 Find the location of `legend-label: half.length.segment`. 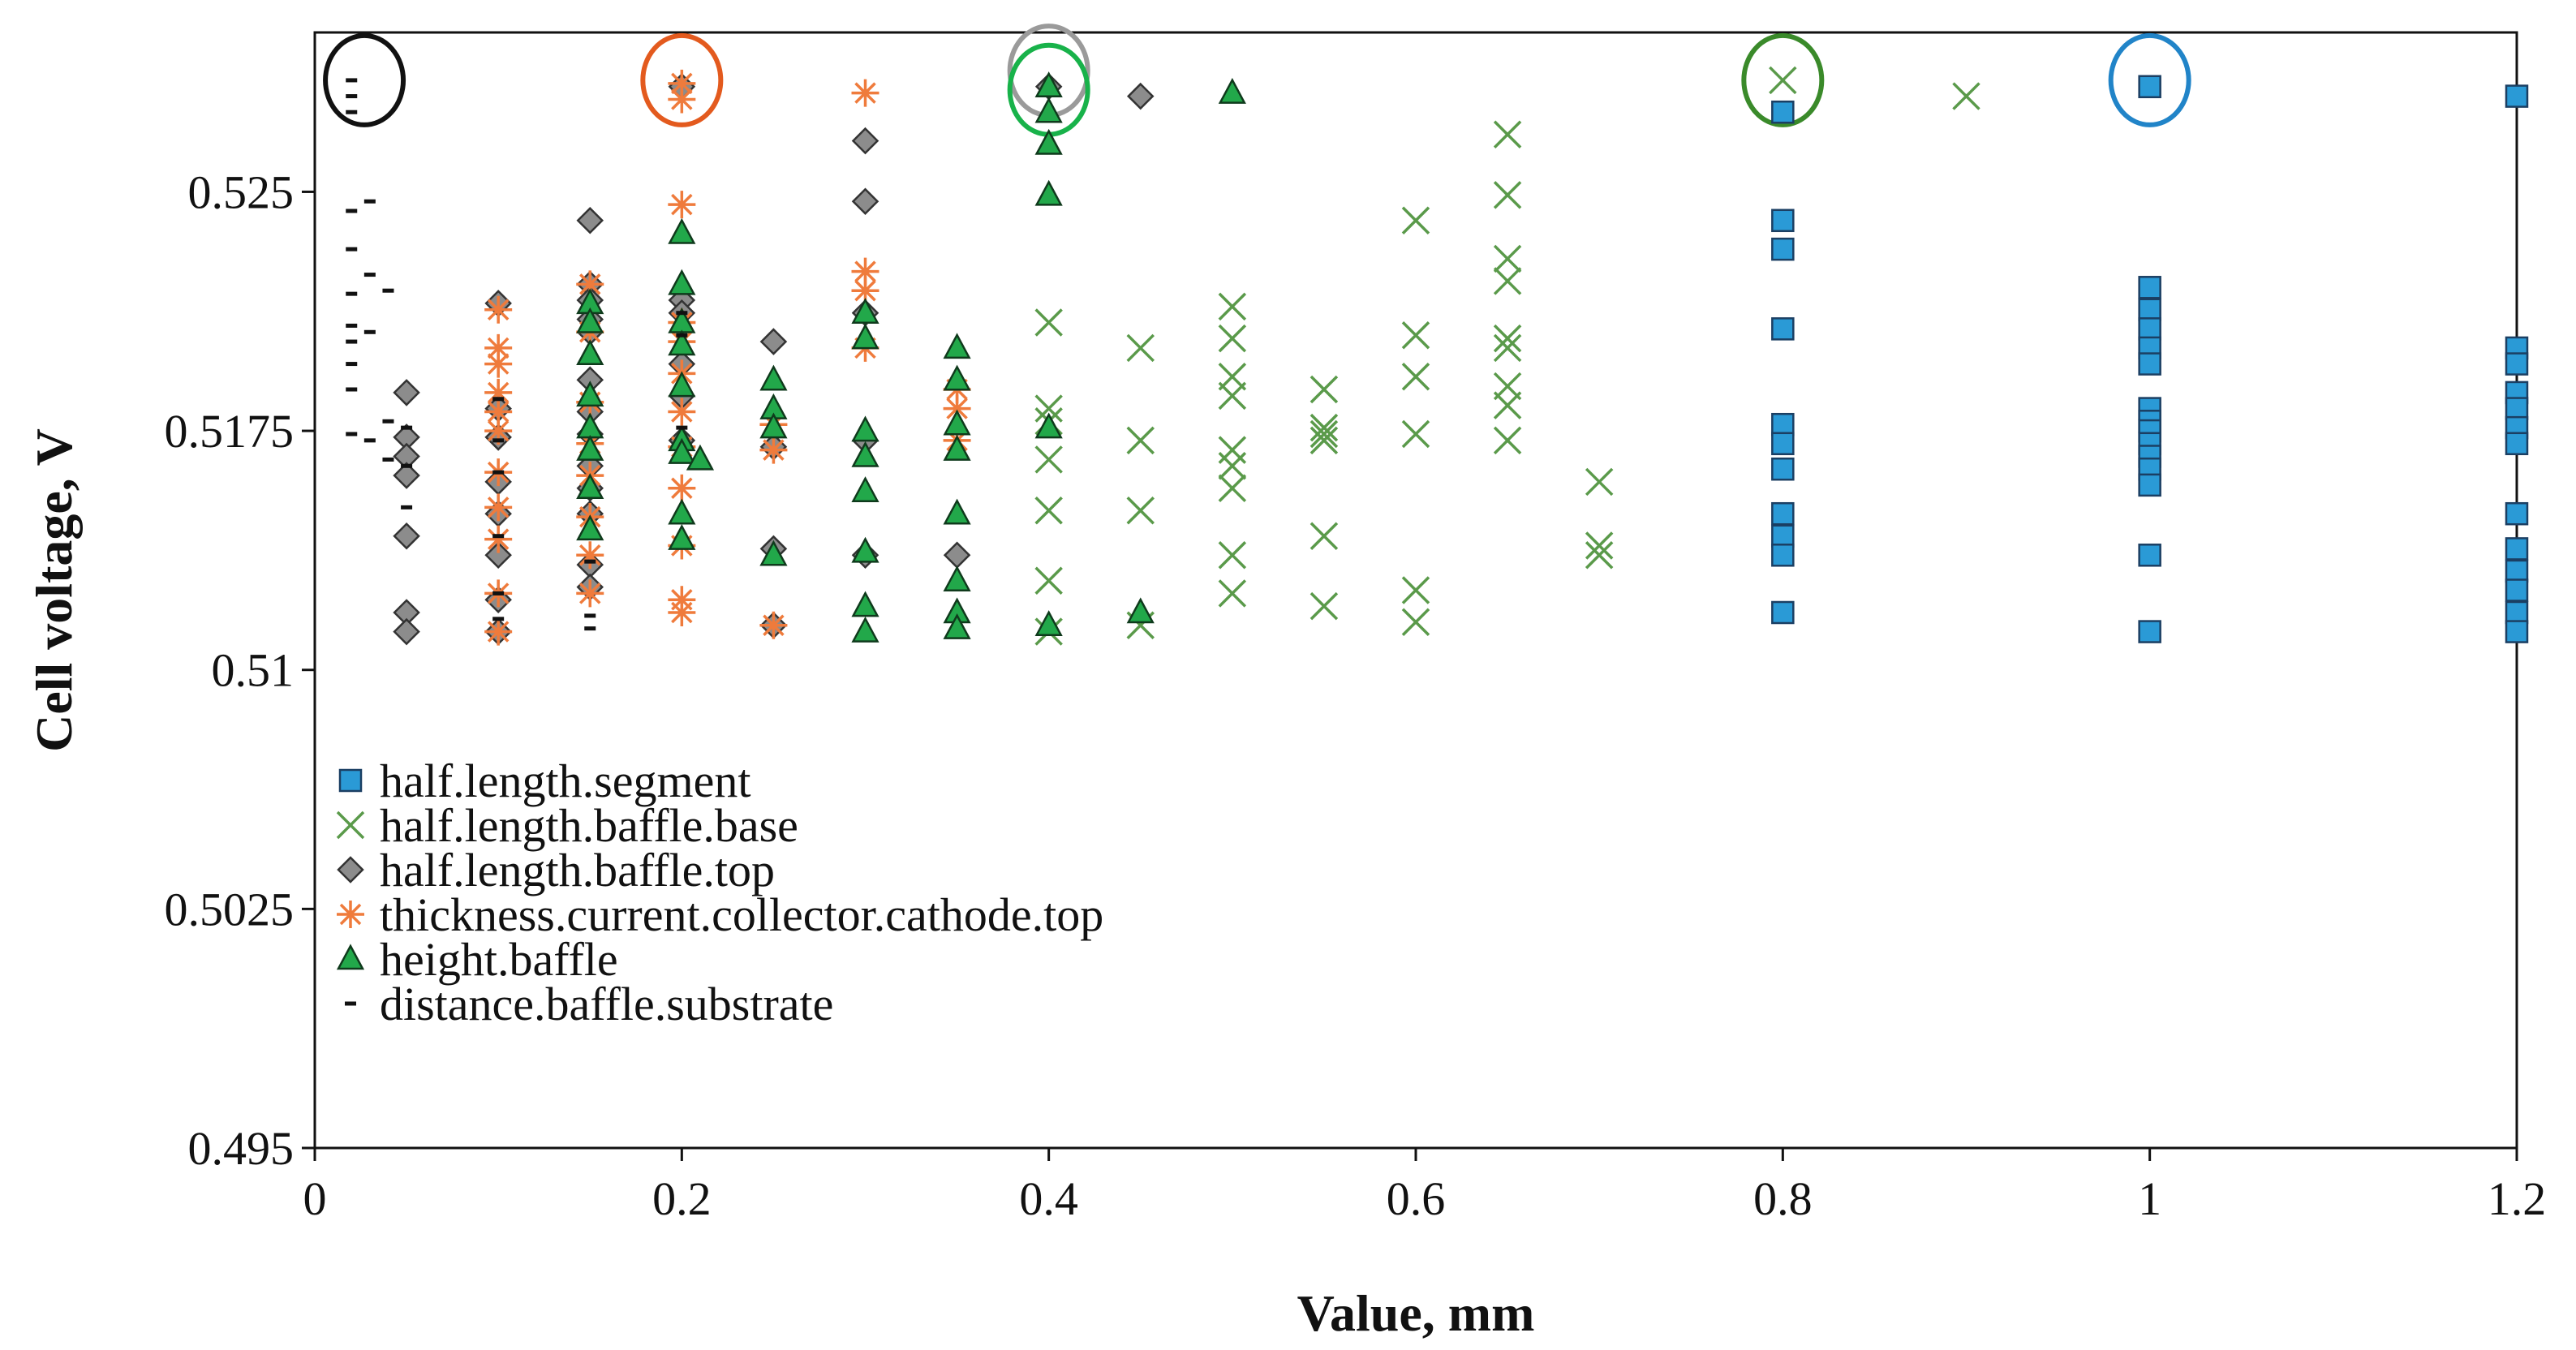

legend-label: half.length.segment is located at coordinates (565, 781).